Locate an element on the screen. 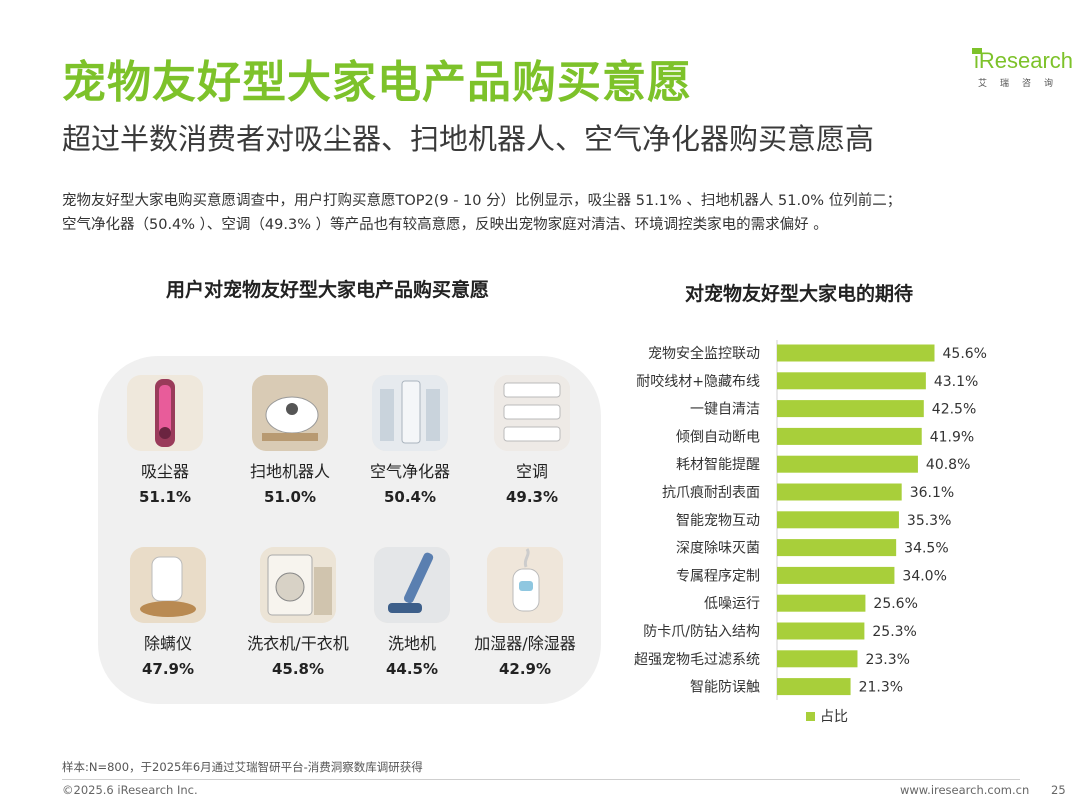  humidifier-icon is located at coordinates (525, 585).